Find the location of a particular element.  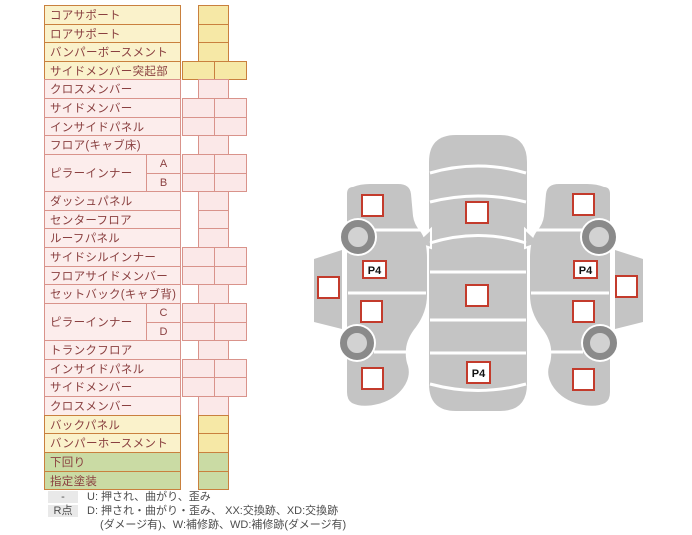

part-label: フロア(キャブ床) is located at coordinates (112, 145).